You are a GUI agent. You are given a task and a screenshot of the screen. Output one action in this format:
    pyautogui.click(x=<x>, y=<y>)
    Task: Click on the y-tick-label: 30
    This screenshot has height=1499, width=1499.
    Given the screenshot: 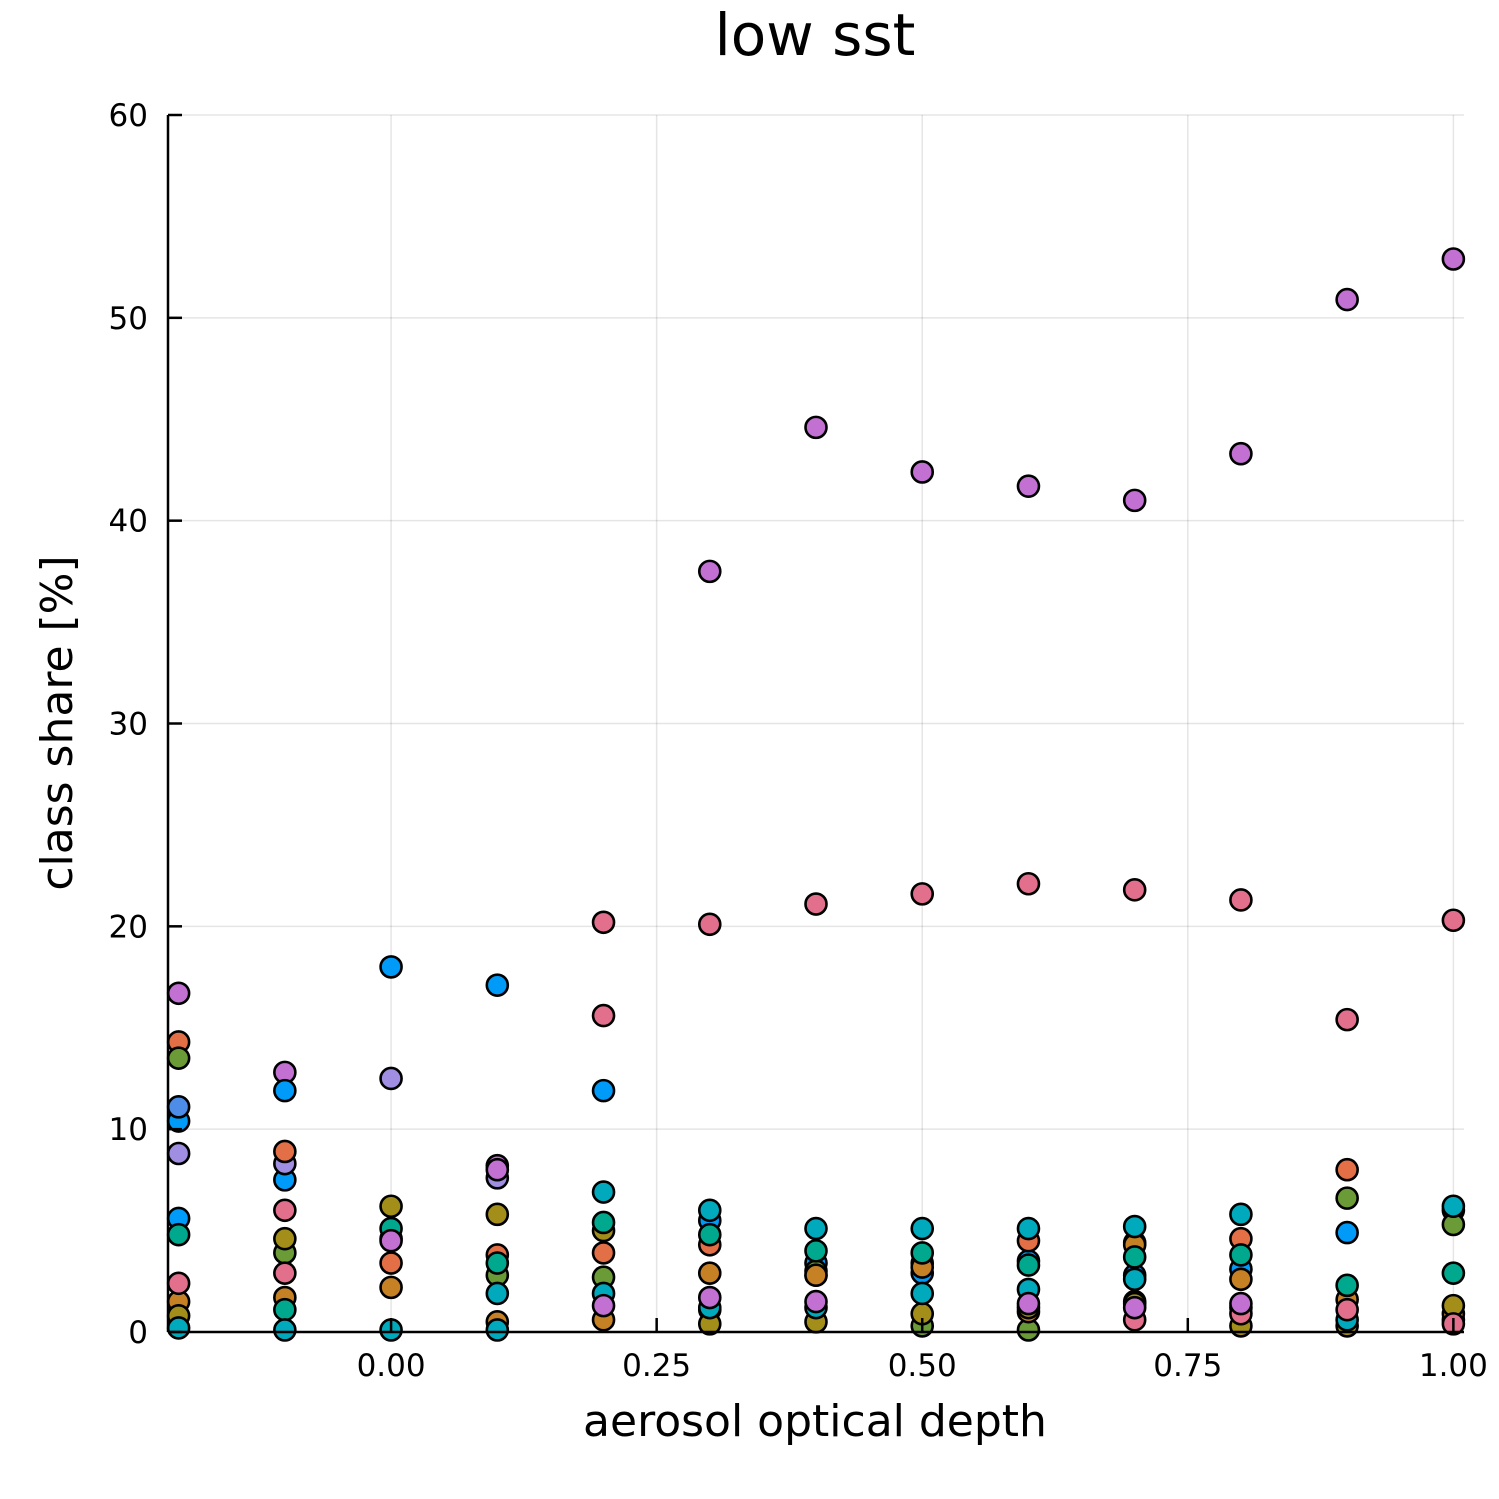 What is the action you would take?
    pyautogui.click(x=128, y=725)
    